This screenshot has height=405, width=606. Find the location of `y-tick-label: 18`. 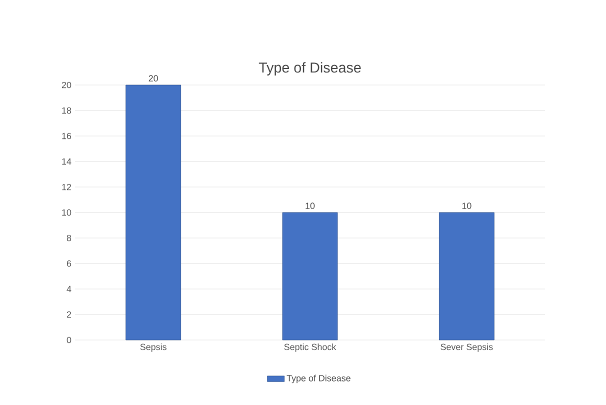

y-tick-label: 18 is located at coordinates (67, 110).